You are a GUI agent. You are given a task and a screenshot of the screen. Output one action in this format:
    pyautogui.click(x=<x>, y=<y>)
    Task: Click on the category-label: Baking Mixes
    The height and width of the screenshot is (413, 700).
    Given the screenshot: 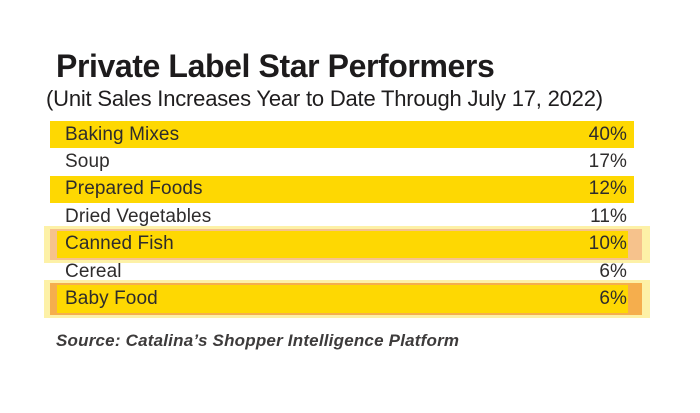 What is the action you would take?
    pyautogui.click(x=122, y=134)
    